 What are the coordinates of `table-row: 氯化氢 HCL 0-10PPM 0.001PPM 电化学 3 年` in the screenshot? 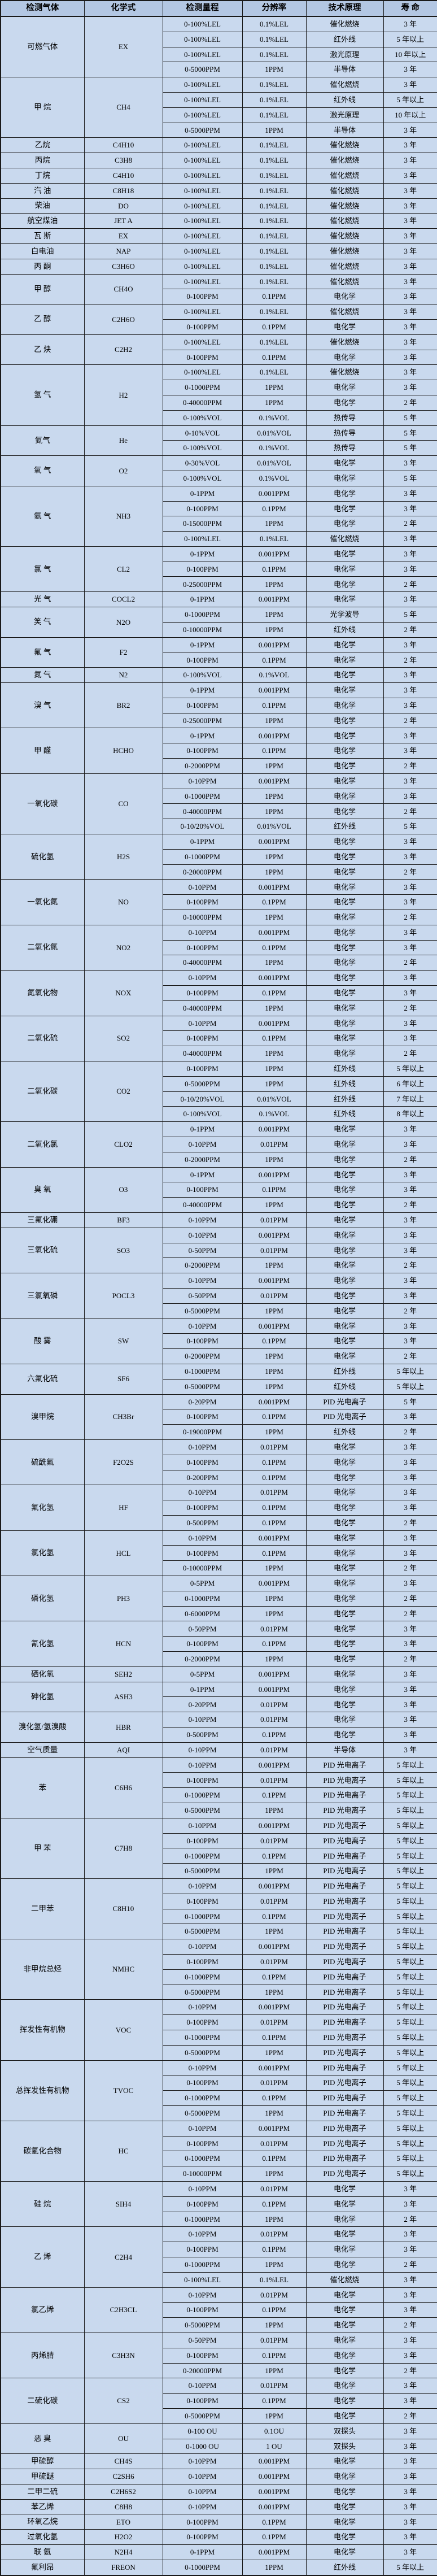 It's located at (218, 1553).